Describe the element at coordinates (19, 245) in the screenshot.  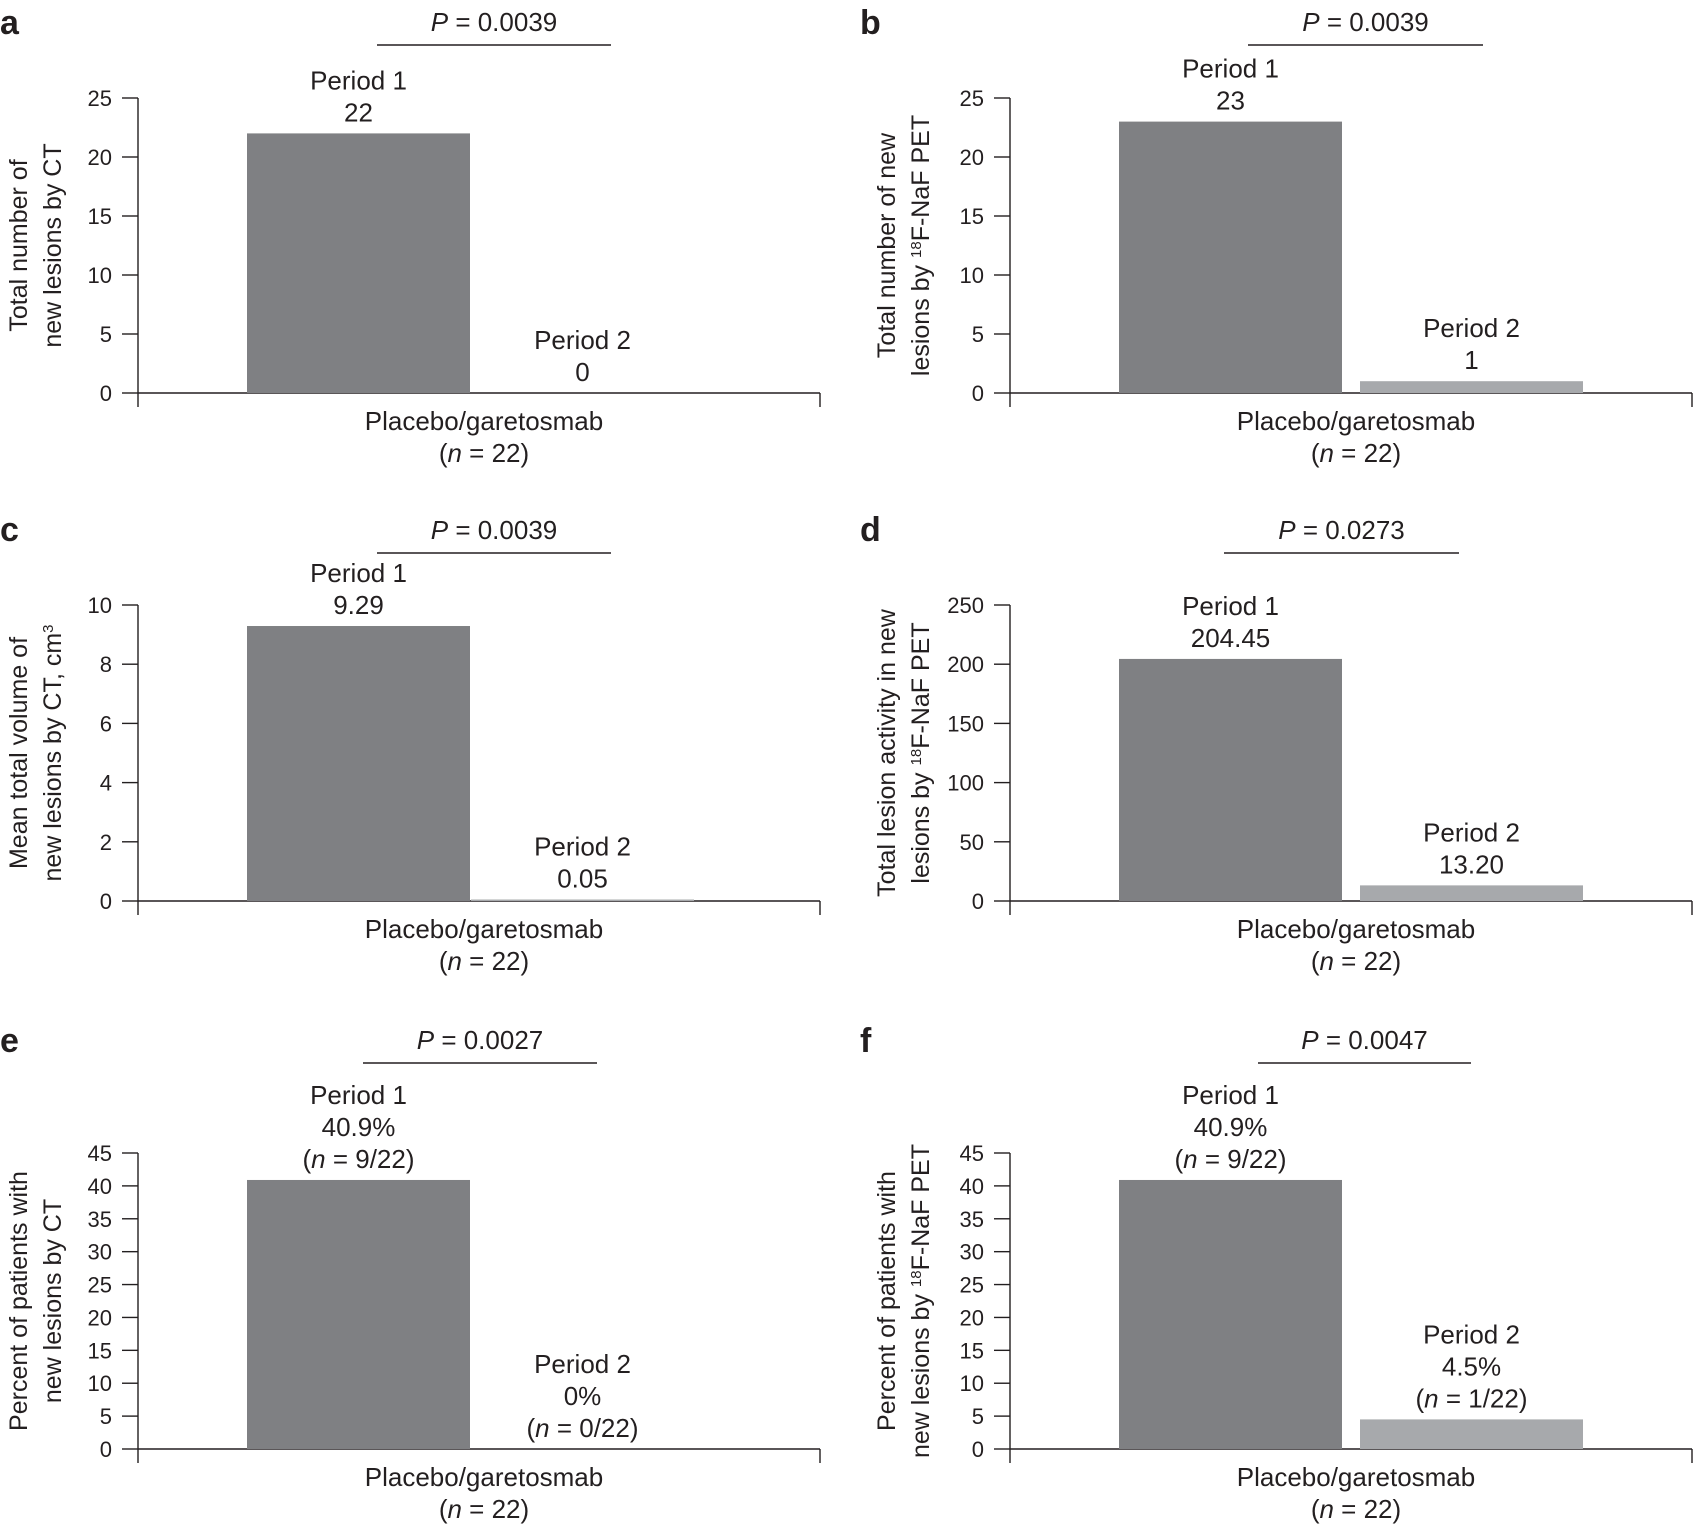
I see `y-axis-label-line-1: Total number of` at that location.